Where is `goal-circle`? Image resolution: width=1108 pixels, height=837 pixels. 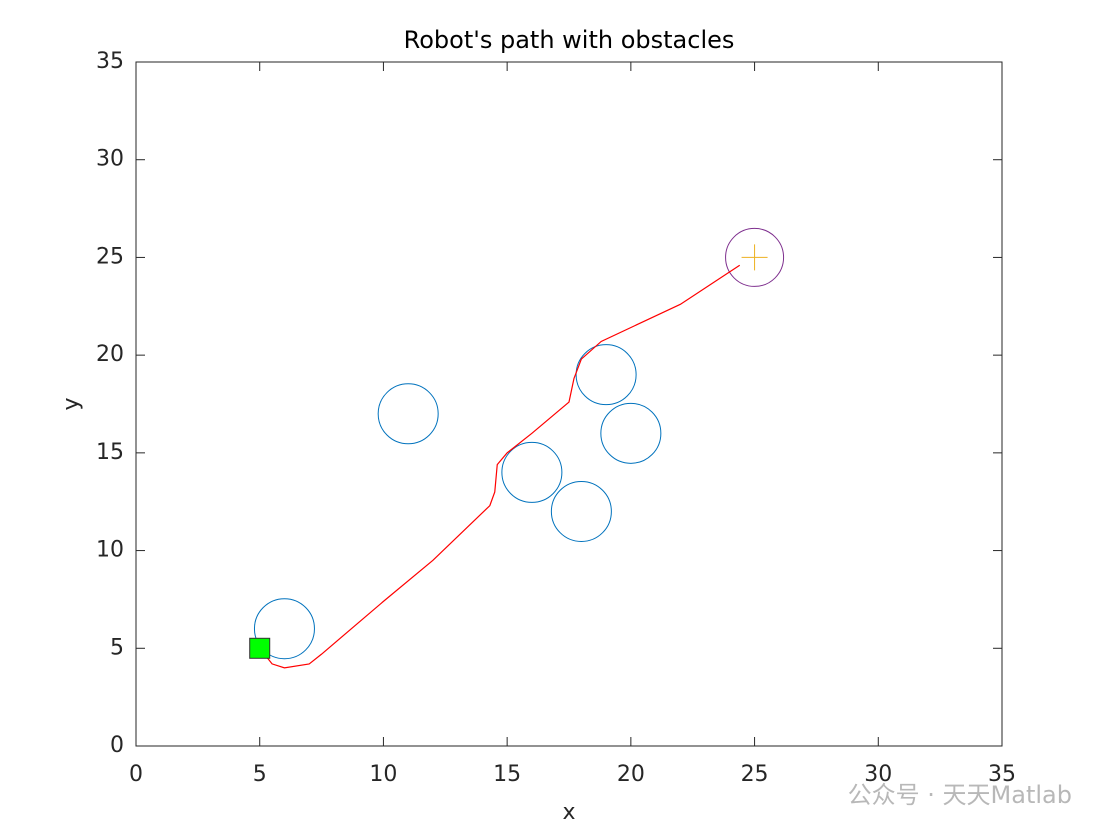 goal-circle is located at coordinates (755, 257).